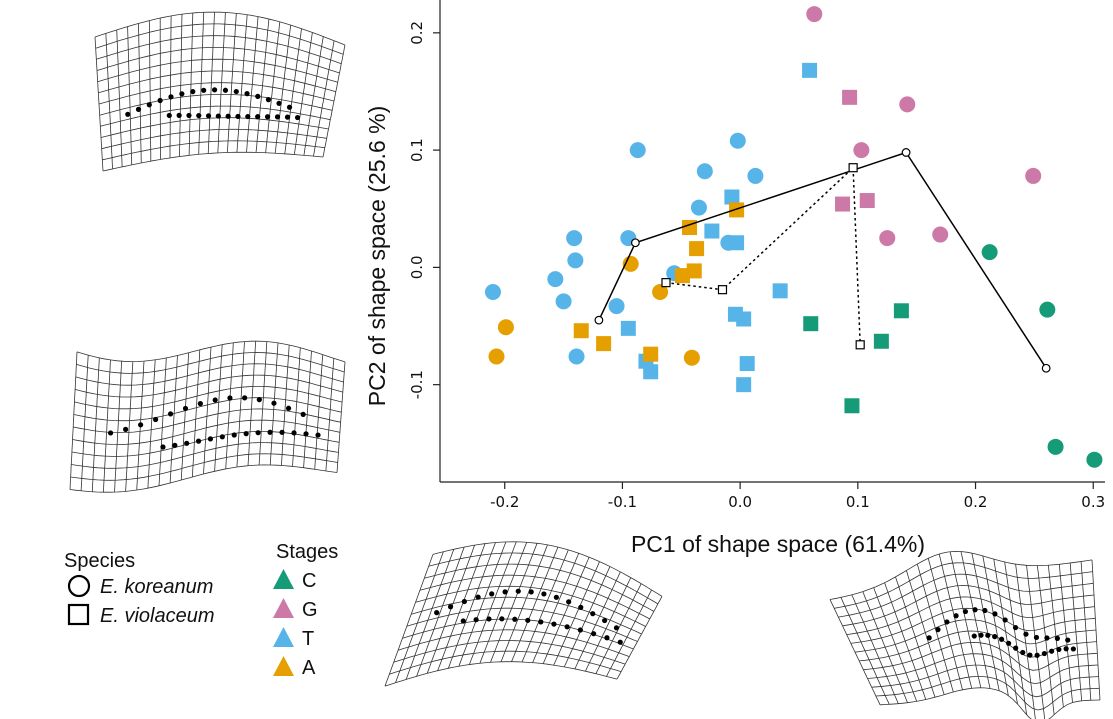 The height and width of the screenshot is (719, 1113). Describe the element at coordinates (852, 406) in the screenshot. I see `data-point-c-square` at that location.